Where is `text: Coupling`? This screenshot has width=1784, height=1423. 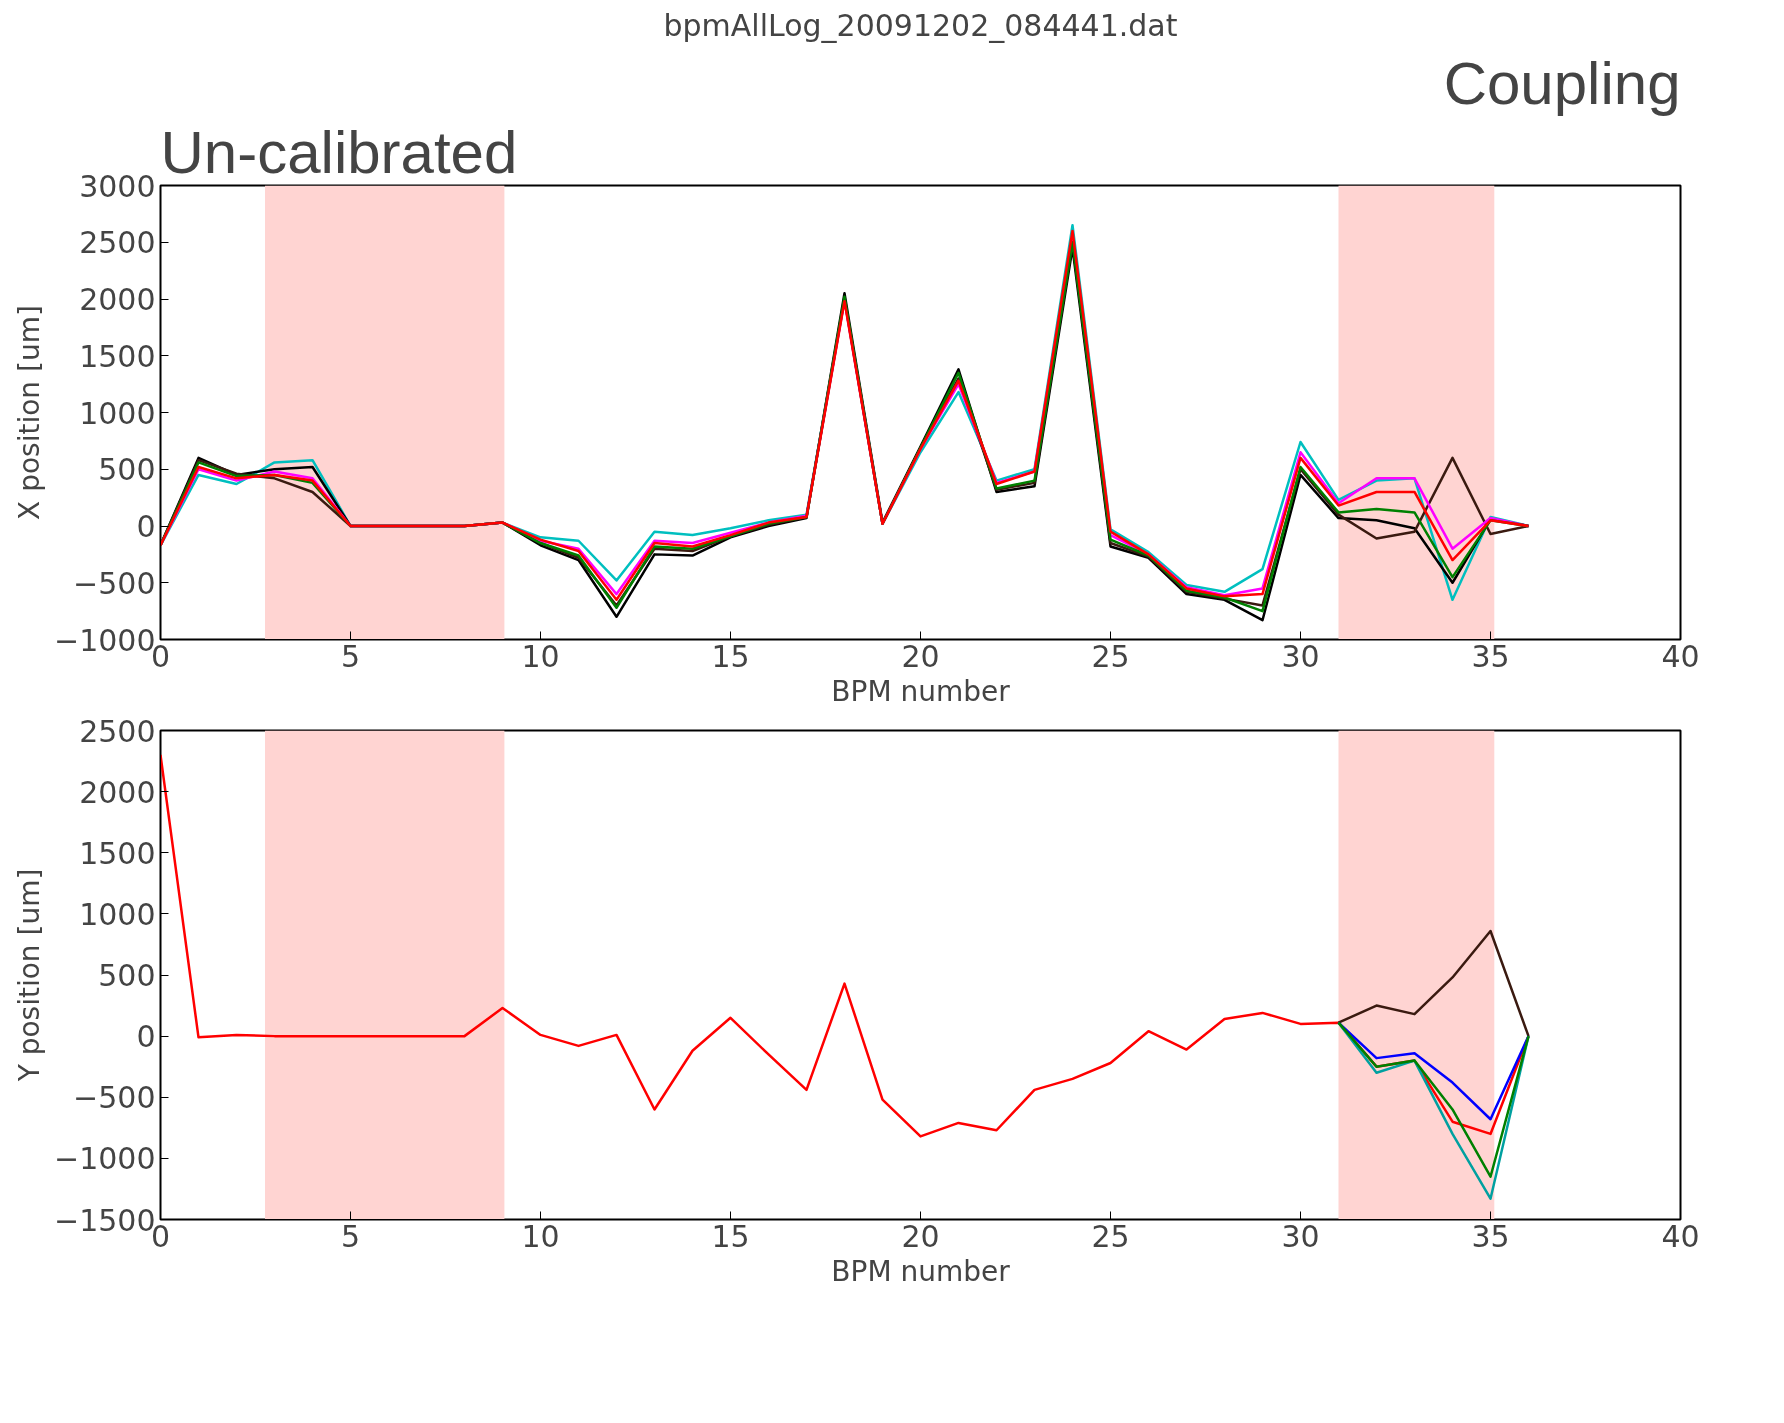
text: Coupling is located at coordinates (1562, 83).